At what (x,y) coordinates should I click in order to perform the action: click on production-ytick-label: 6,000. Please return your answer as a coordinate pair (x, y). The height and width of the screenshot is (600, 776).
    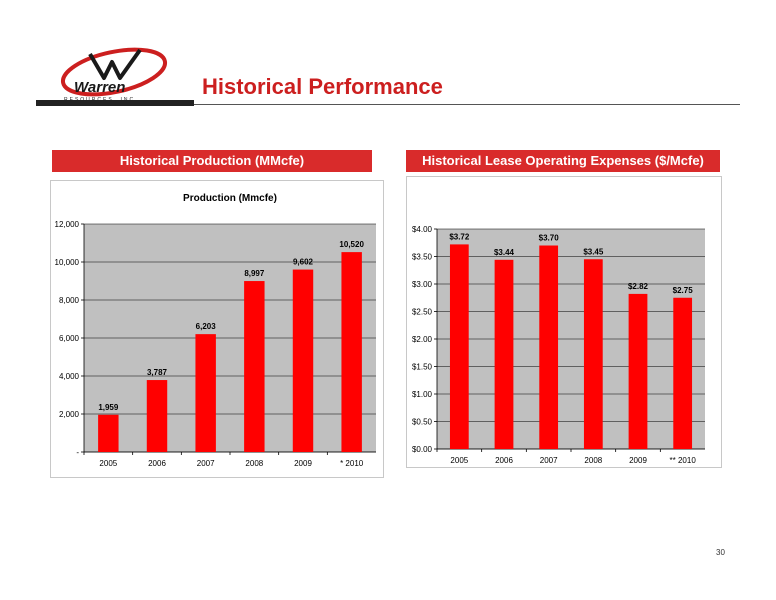
    Looking at the image, I should click on (69, 338).